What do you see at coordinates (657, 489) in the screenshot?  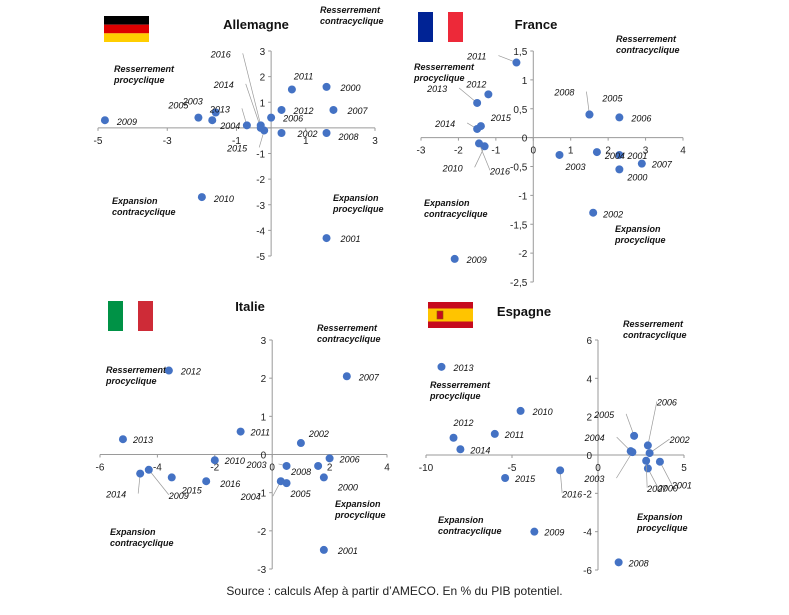 I see `point-label-2007: 2007` at bounding box center [657, 489].